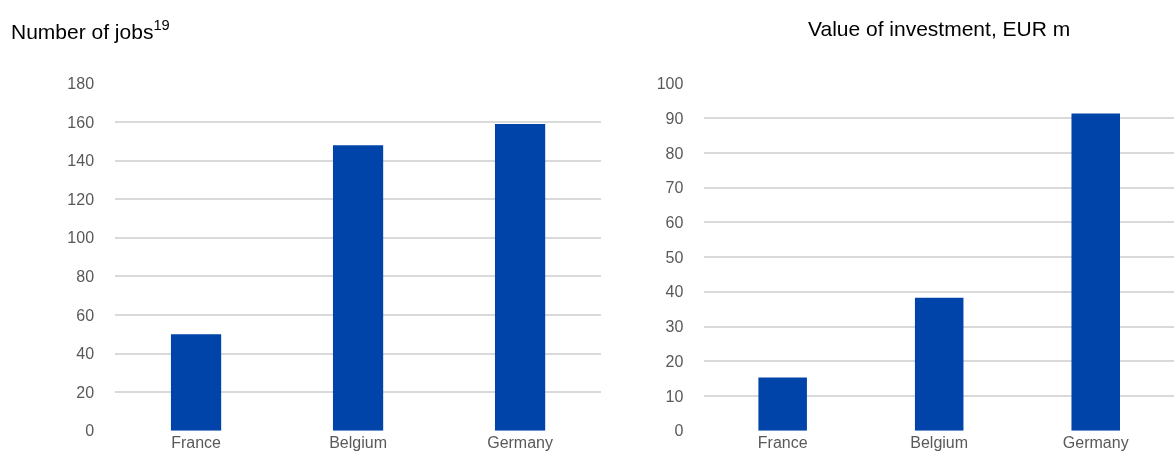 This screenshot has width=1174, height=475. What do you see at coordinates (81, 84) in the screenshot?
I see `y-tick-label: 180` at bounding box center [81, 84].